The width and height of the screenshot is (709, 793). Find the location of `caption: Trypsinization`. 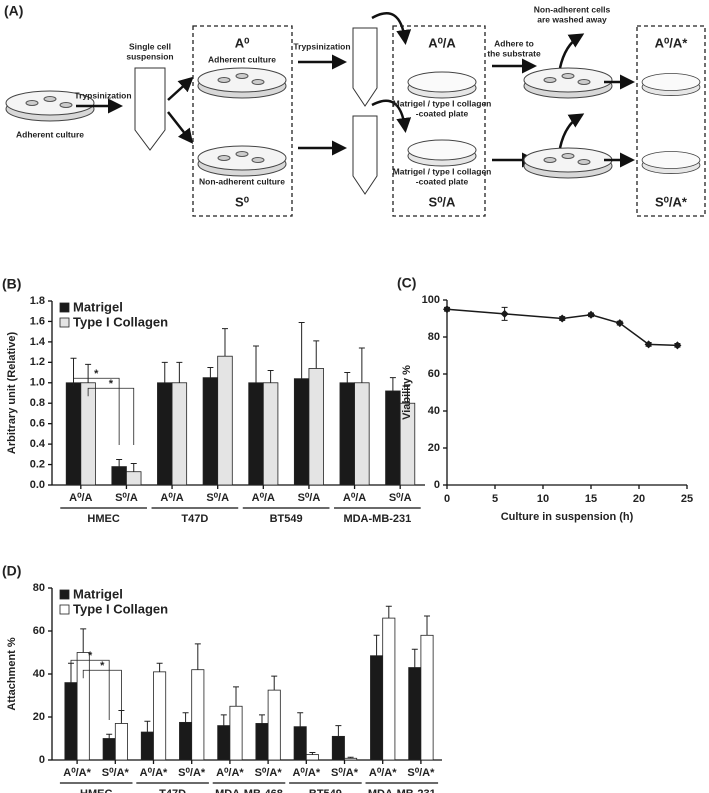

caption: Trypsinization is located at coordinates (321, 46).